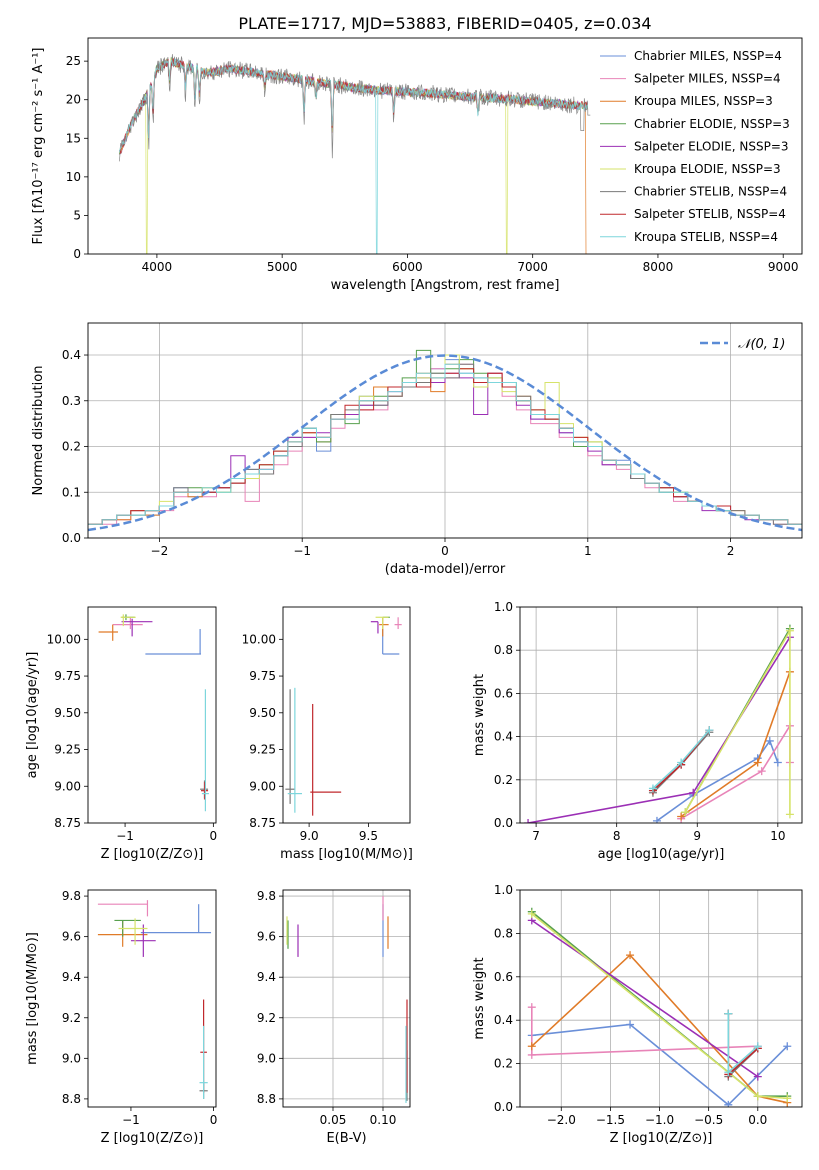 The image size is (819, 1170). I want to click on plot-area-massweight_vs_age, so click(661, 715).